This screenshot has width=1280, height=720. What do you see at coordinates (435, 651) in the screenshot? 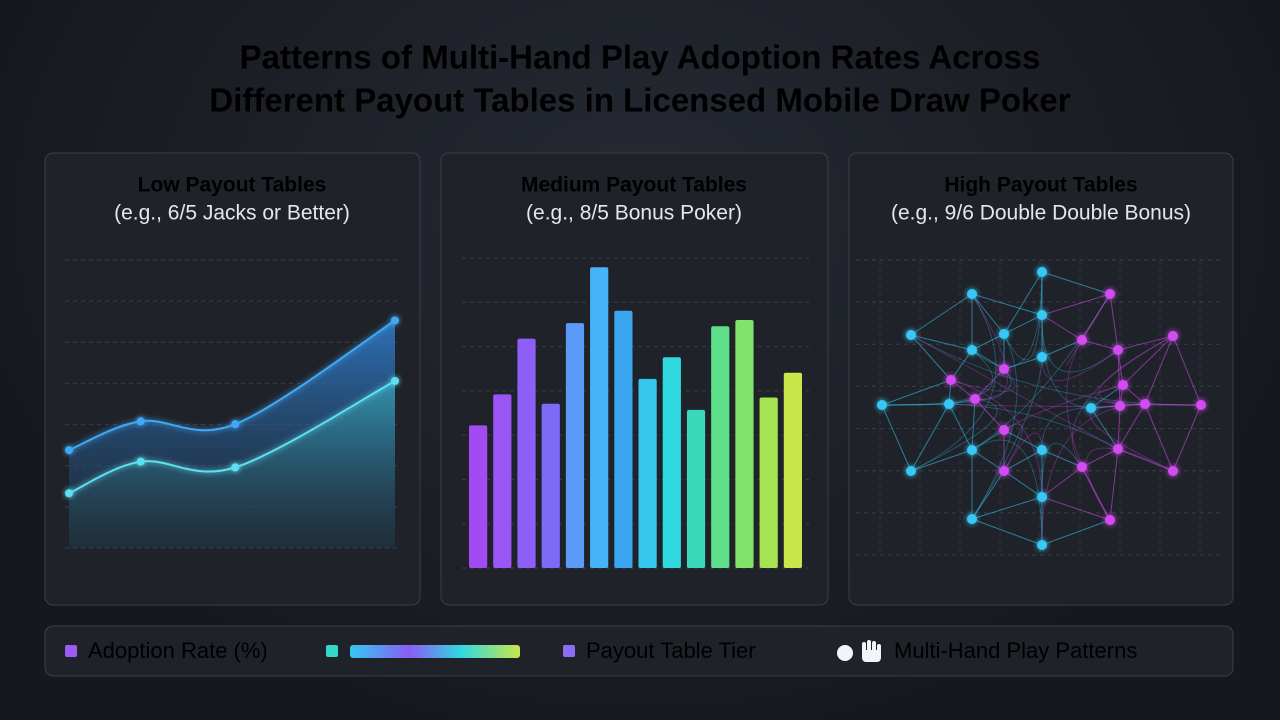
I see `legend-gradient` at bounding box center [435, 651].